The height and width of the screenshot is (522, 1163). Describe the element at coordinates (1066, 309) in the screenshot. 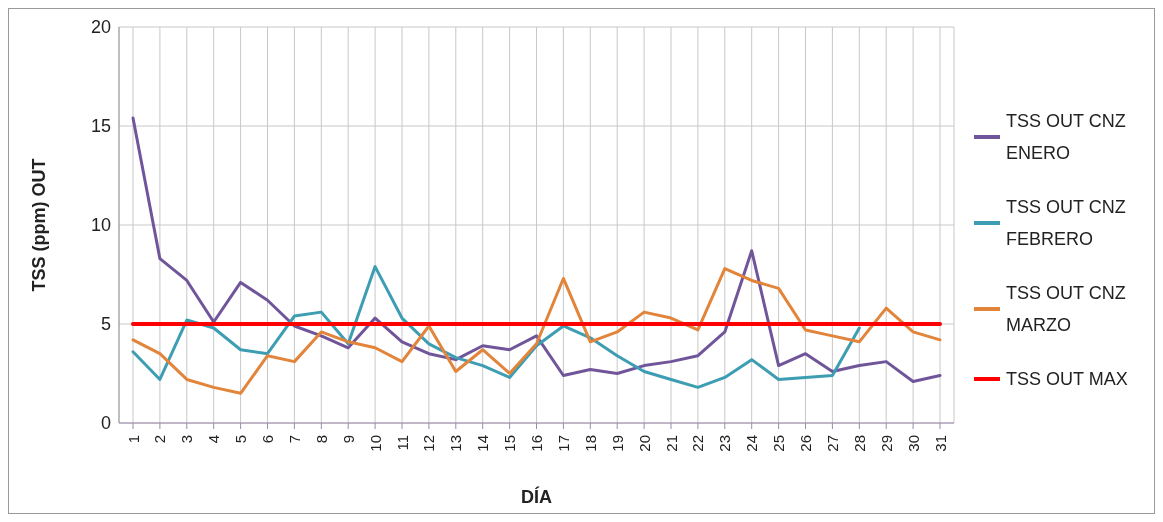

I see `legend-label: TSS OUT CNZ MARZO` at that location.